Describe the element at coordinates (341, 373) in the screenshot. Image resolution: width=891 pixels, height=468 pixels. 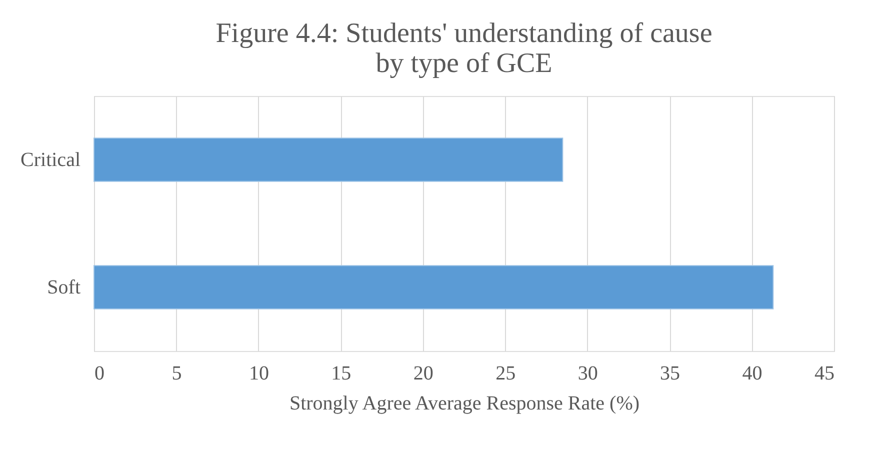
I see `x-tick-label: 15` at that location.